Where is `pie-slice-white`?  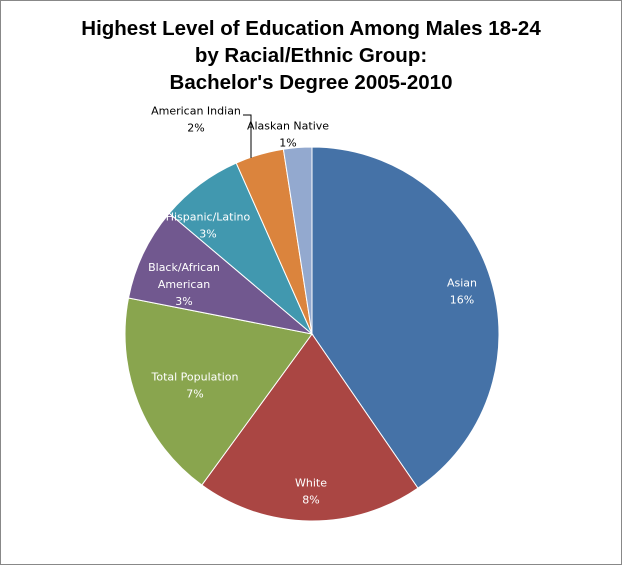 pie-slice-white is located at coordinates (310, 427).